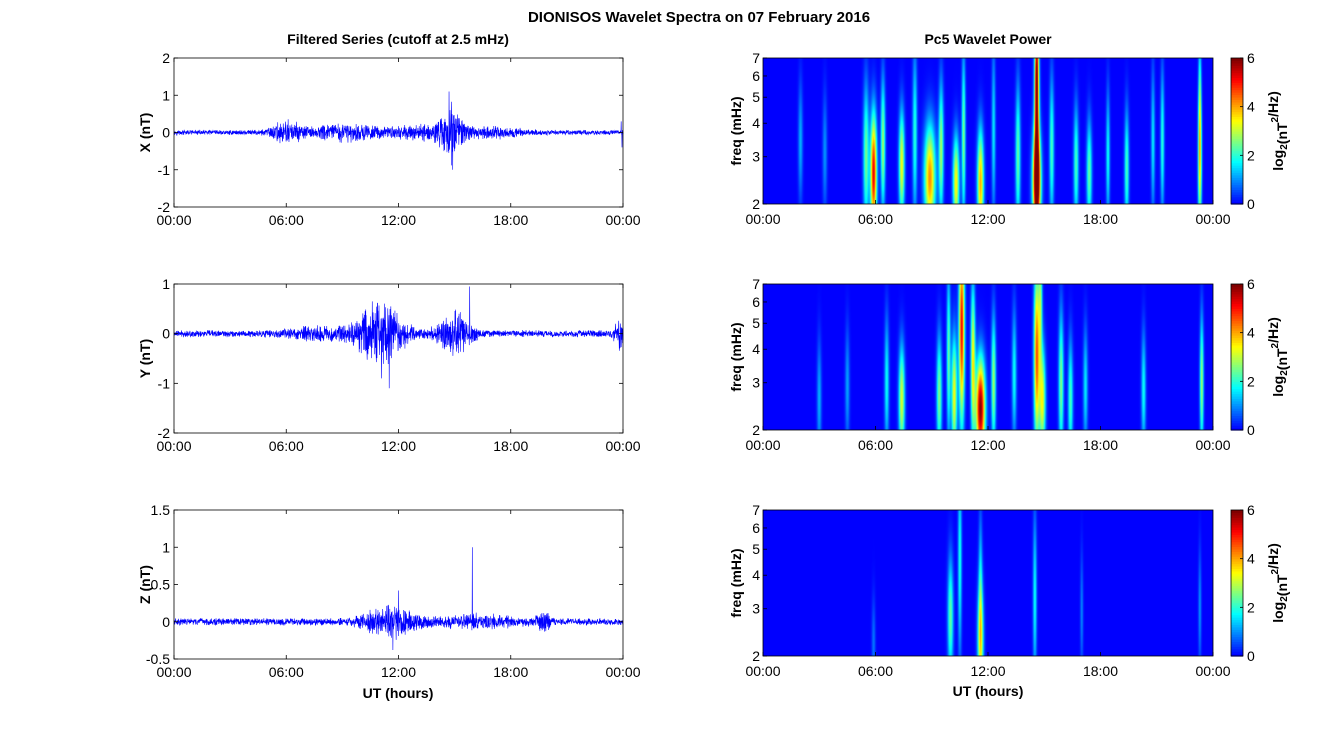 This screenshot has height=754, width=1339. What do you see at coordinates (389, 365) in the screenshot?
I see `series-panel-2: 00:00 06:00 12:00 18:00 00:00 1 0 -1 -2 Y (nT)` at bounding box center [389, 365].